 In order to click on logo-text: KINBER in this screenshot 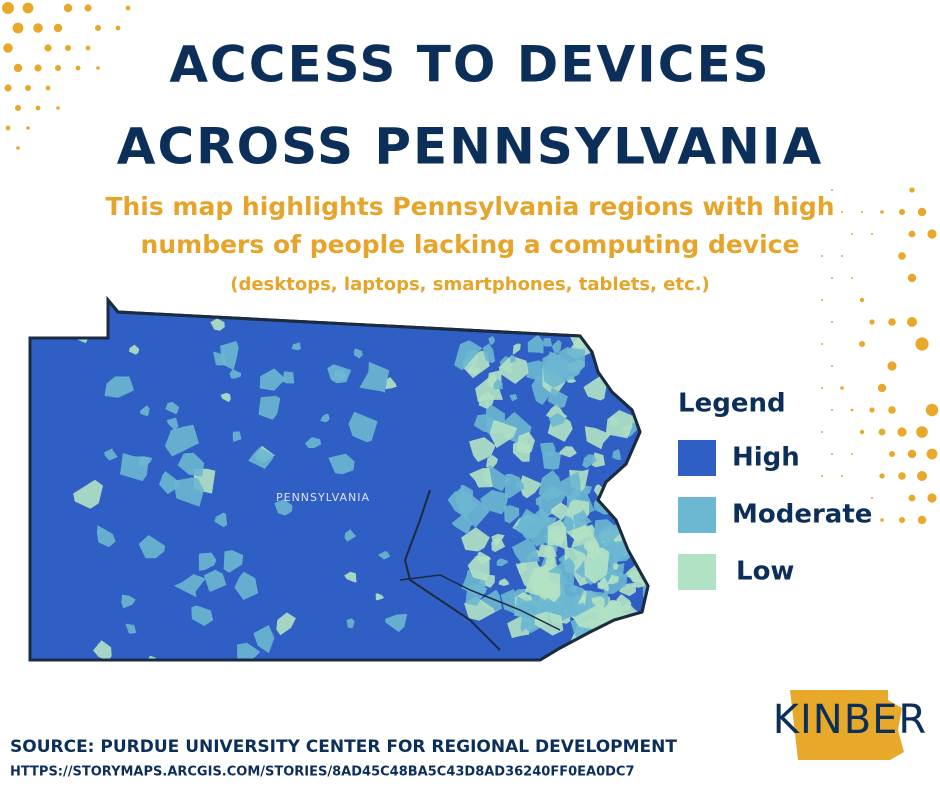, I will do `click(850, 720)`.